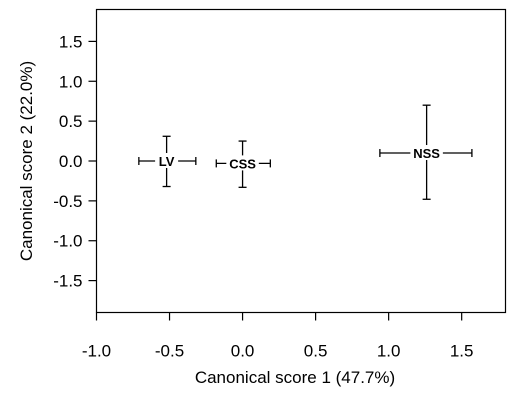 The width and height of the screenshot is (514, 397). Describe the element at coordinates (96, 351) in the screenshot. I see `x-tick-label: -1.0` at that location.